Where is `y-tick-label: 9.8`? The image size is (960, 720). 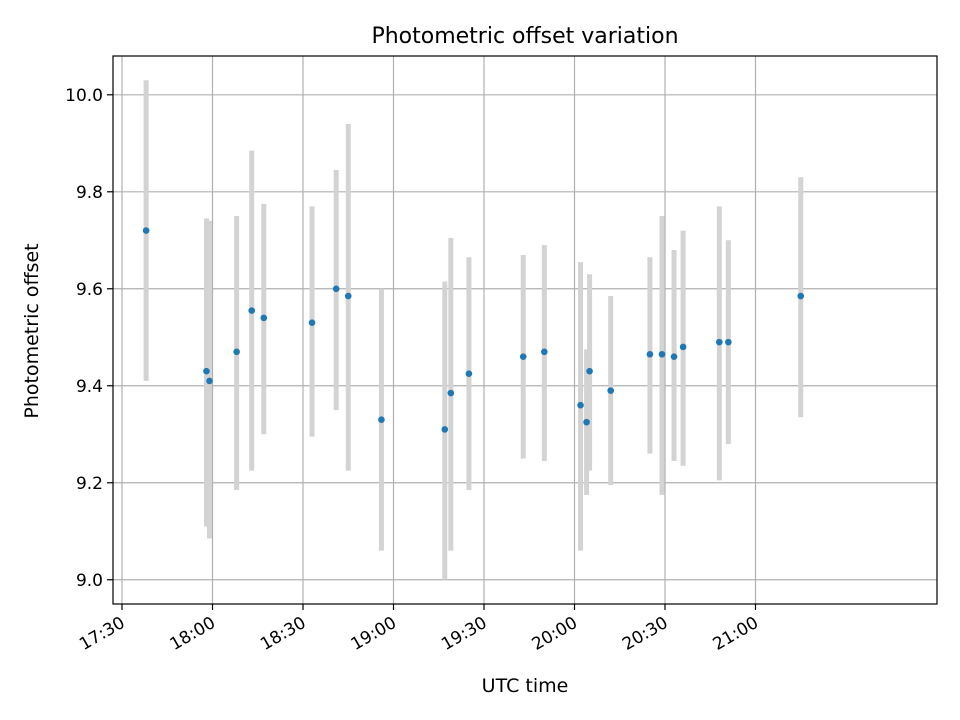
y-tick-label: 9.8 is located at coordinates (89, 193).